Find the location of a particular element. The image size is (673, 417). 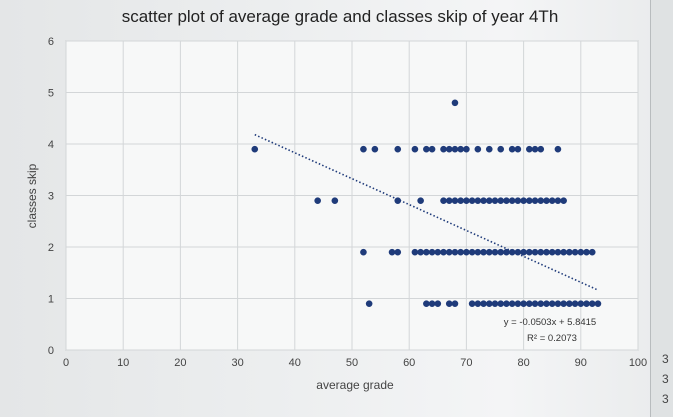

y-tick-label: 0 is located at coordinates (51, 351).